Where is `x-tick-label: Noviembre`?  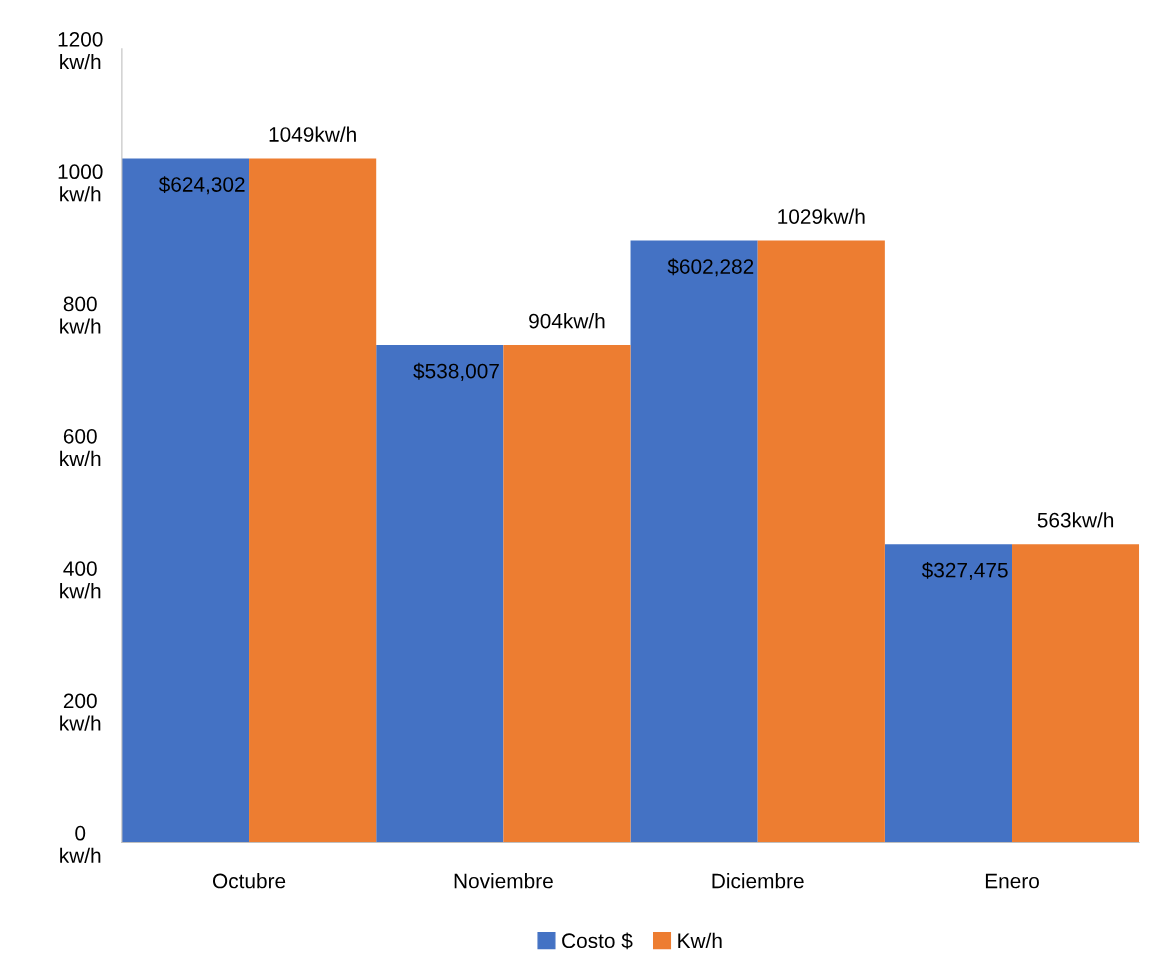 x-tick-label: Noviembre is located at coordinates (503, 881).